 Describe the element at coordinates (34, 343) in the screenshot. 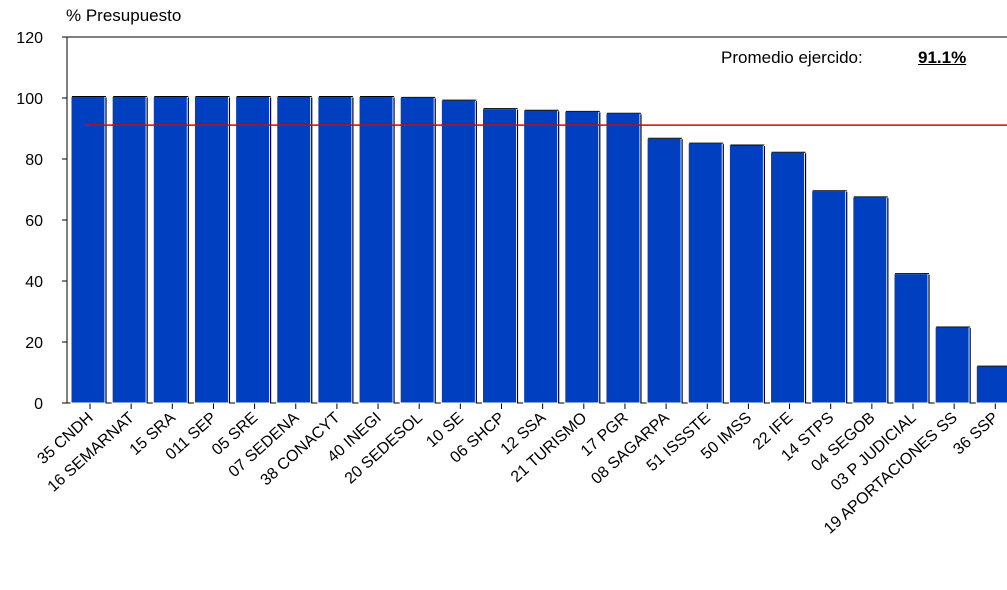

I see `y-tick-label: 20` at that location.